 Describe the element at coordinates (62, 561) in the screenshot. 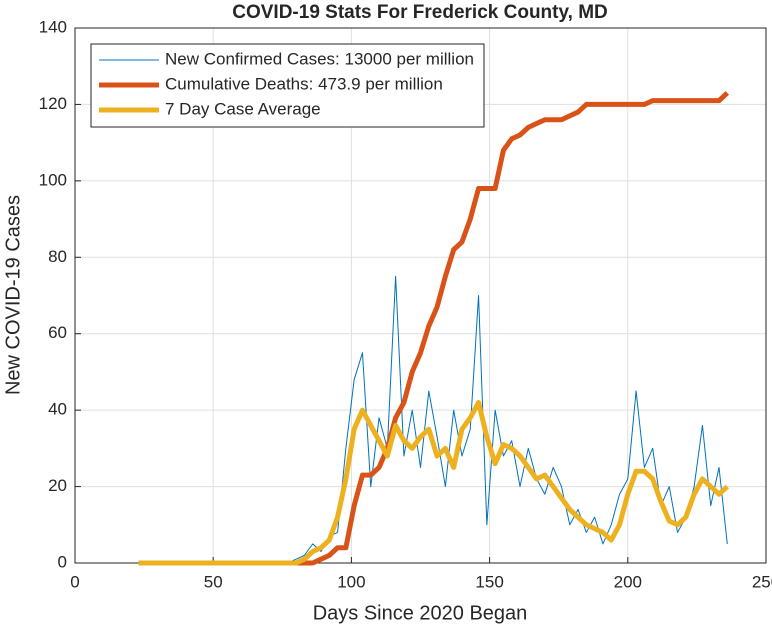

I see `y-tick-label: 0` at that location.